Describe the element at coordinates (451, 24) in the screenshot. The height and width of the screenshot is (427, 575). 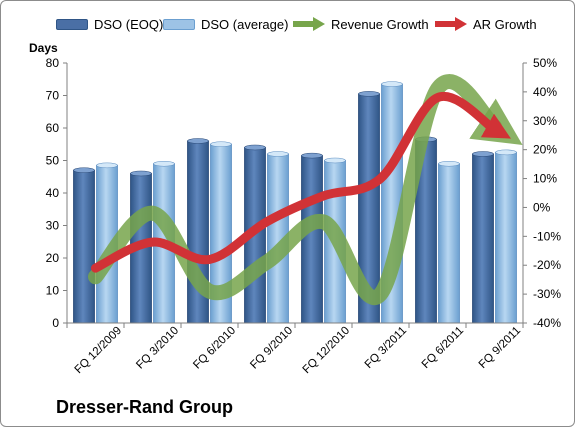
I see `legend-arrow-red-icon` at that location.